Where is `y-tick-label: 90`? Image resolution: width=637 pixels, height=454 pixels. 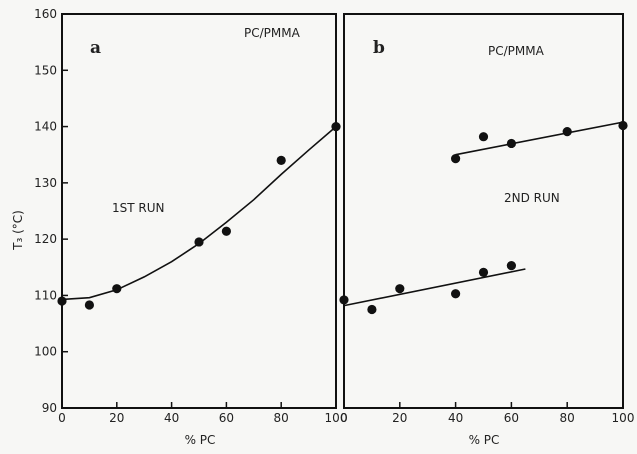
y-tick-label: 90 is located at coordinates (49, 408).